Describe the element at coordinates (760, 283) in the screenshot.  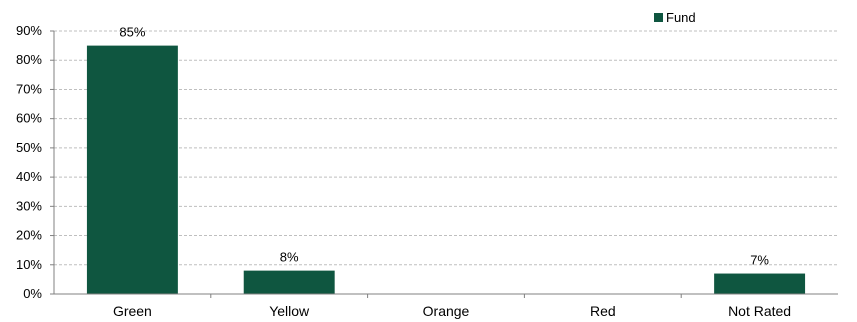
I see `bar-not-rated` at that location.